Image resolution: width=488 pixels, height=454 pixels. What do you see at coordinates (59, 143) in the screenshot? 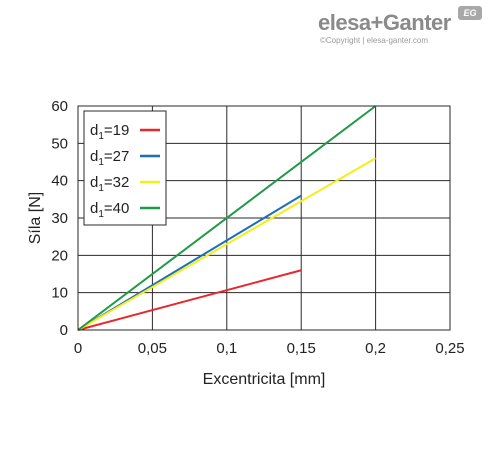
I see `y-tick-label: 50` at bounding box center [59, 143].